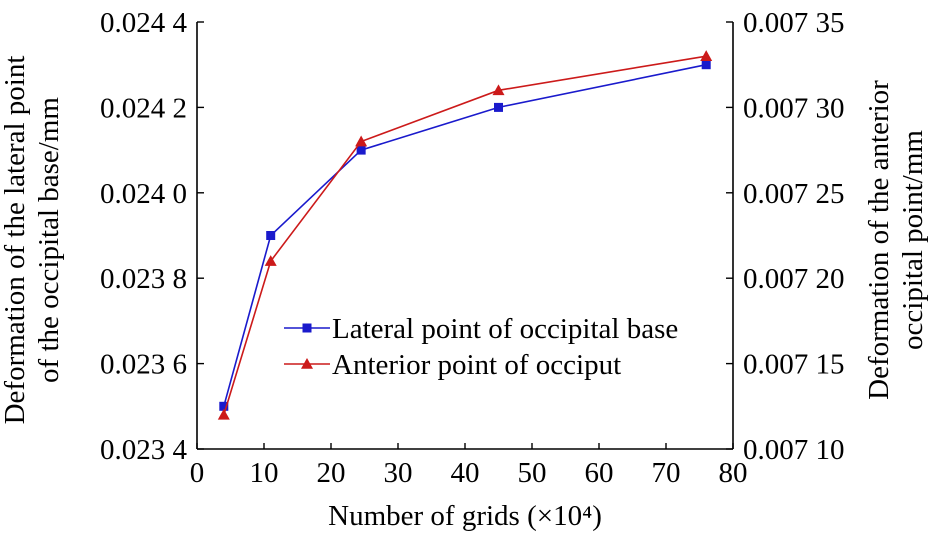 The height and width of the screenshot is (537, 945). I want to click on y-right-tick-label: 0.007 35, so click(794, 23).